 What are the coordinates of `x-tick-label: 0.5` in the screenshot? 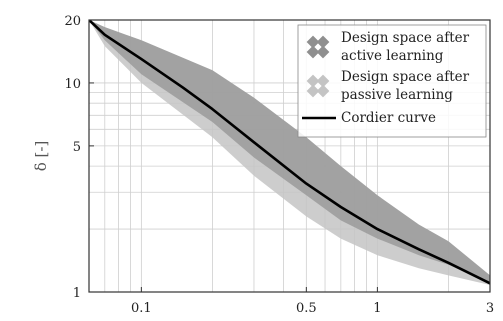 It's located at (306, 308).